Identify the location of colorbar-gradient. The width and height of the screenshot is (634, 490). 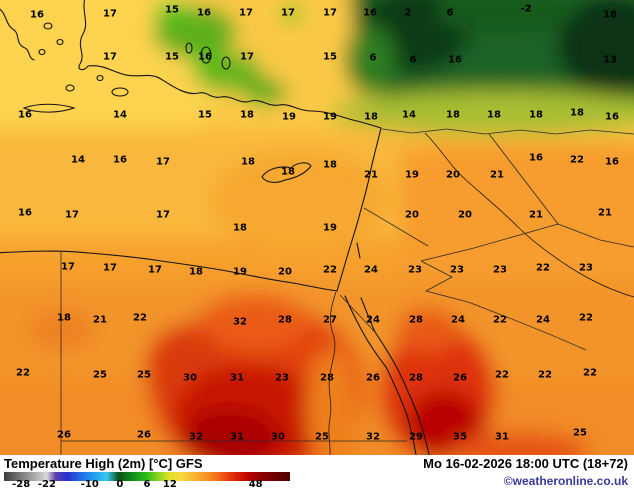
(147, 476).